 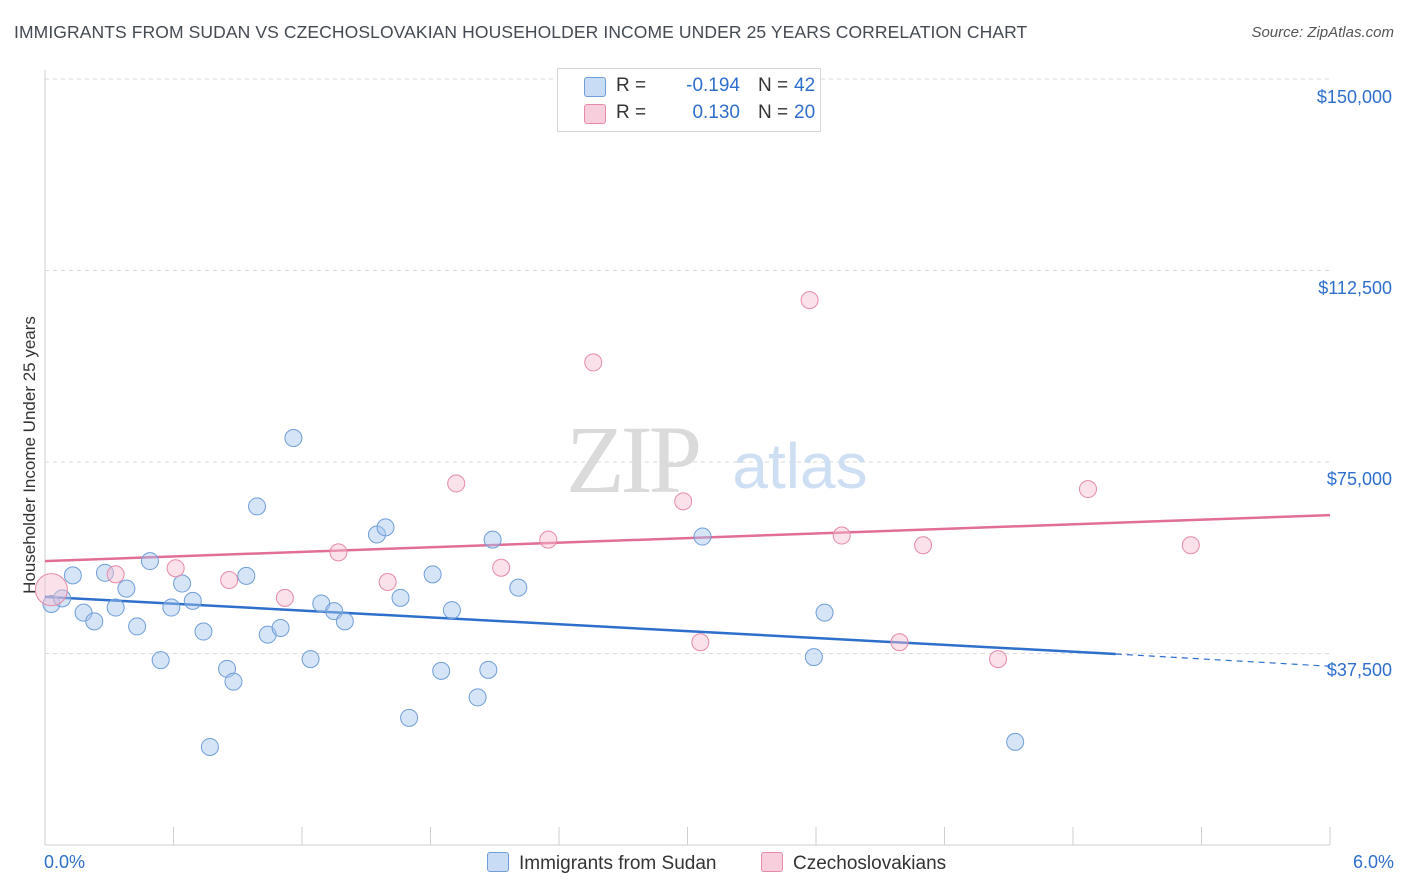 I want to click on bottom-legend-swatch-czech, so click(x=772, y=862).